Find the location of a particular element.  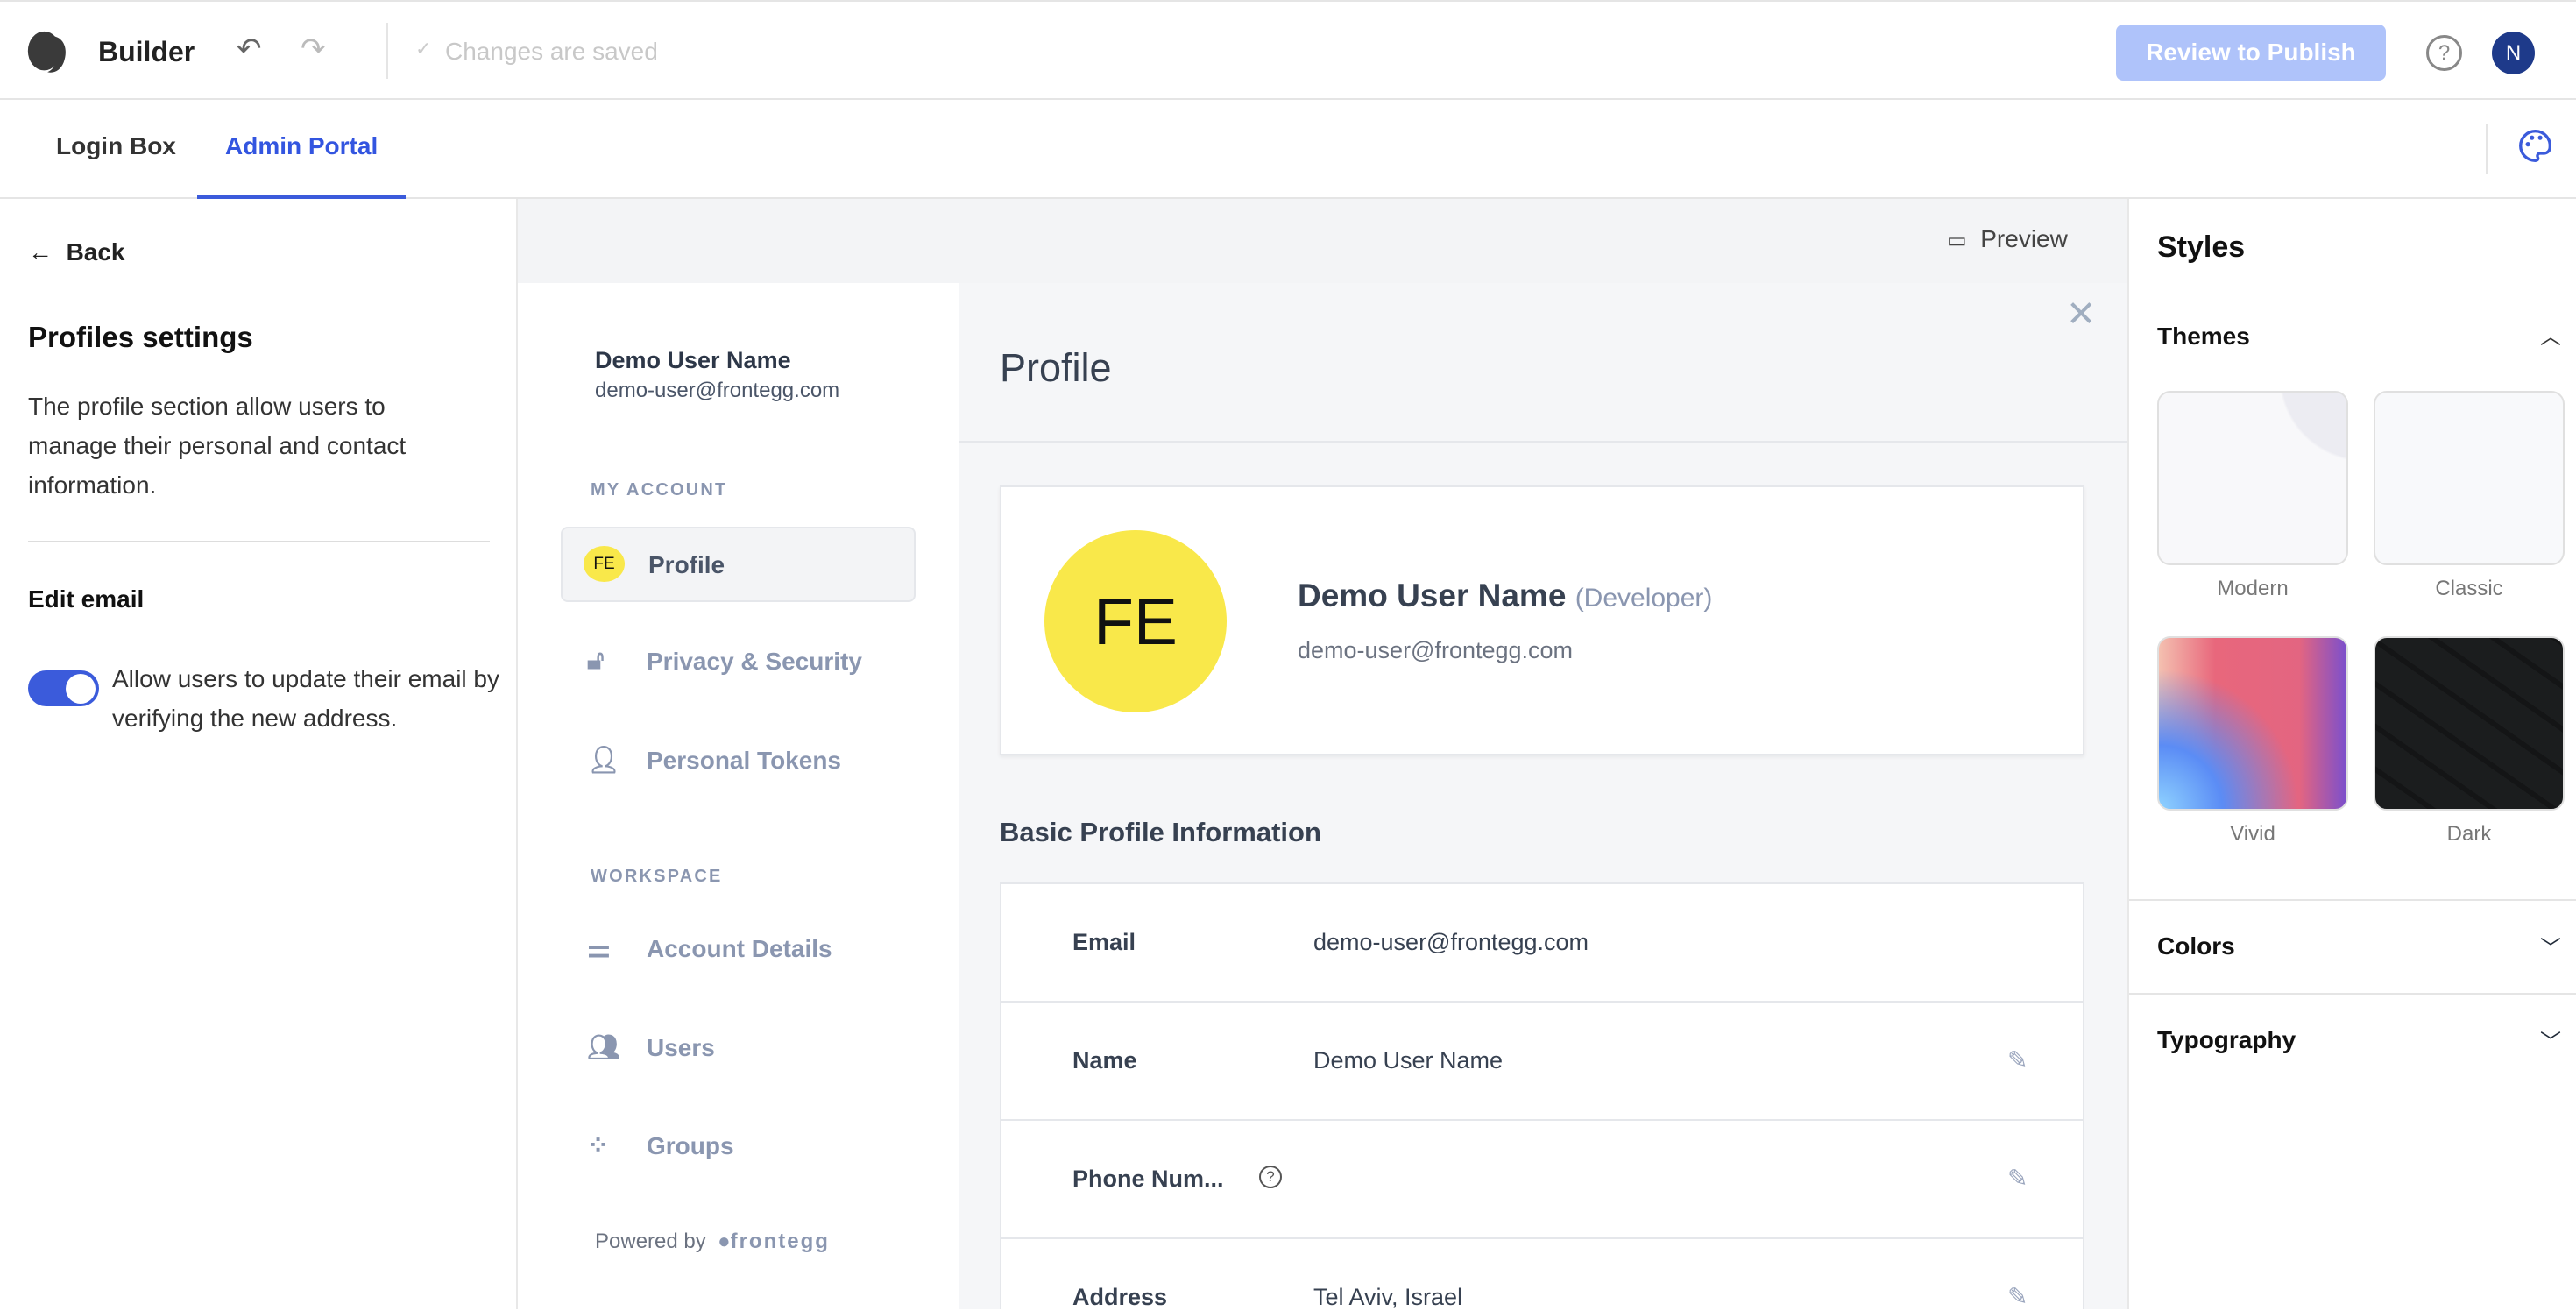

preview-button: ▭ Preview is located at coordinates (2007, 239).